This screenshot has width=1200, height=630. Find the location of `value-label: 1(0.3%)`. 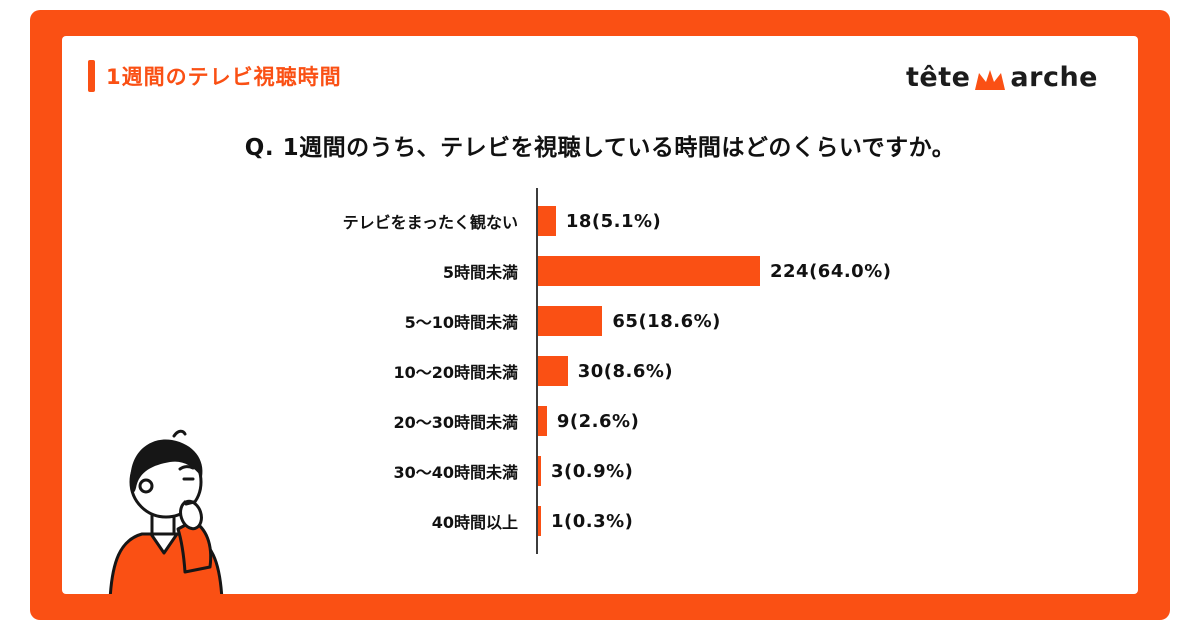

value-label: 1(0.3%) is located at coordinates (592, 521).